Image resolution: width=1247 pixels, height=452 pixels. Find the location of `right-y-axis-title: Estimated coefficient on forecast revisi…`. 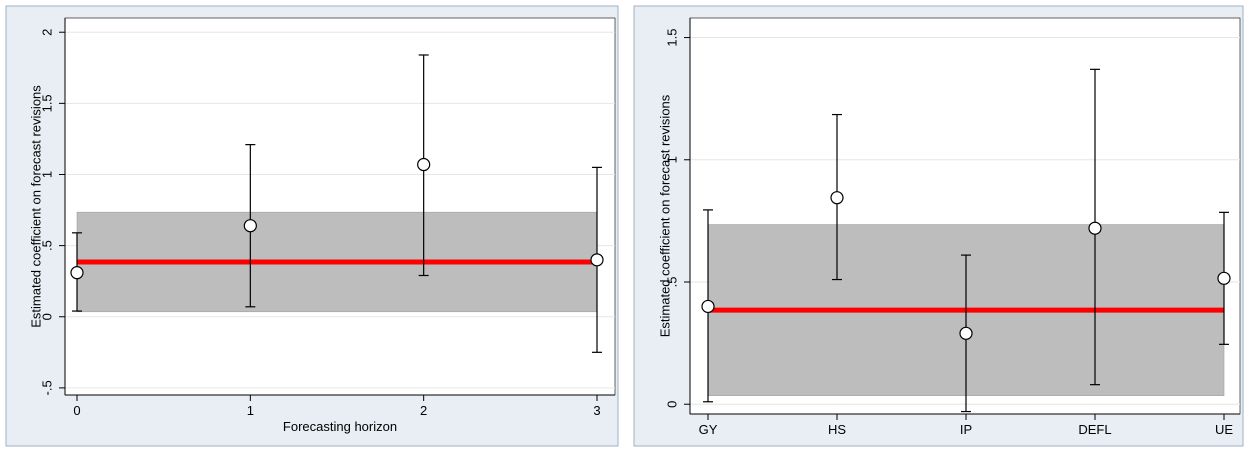

right-y-axis-title: Estimated coefficient on forecast revisi… is located at coordinates (665, 215).